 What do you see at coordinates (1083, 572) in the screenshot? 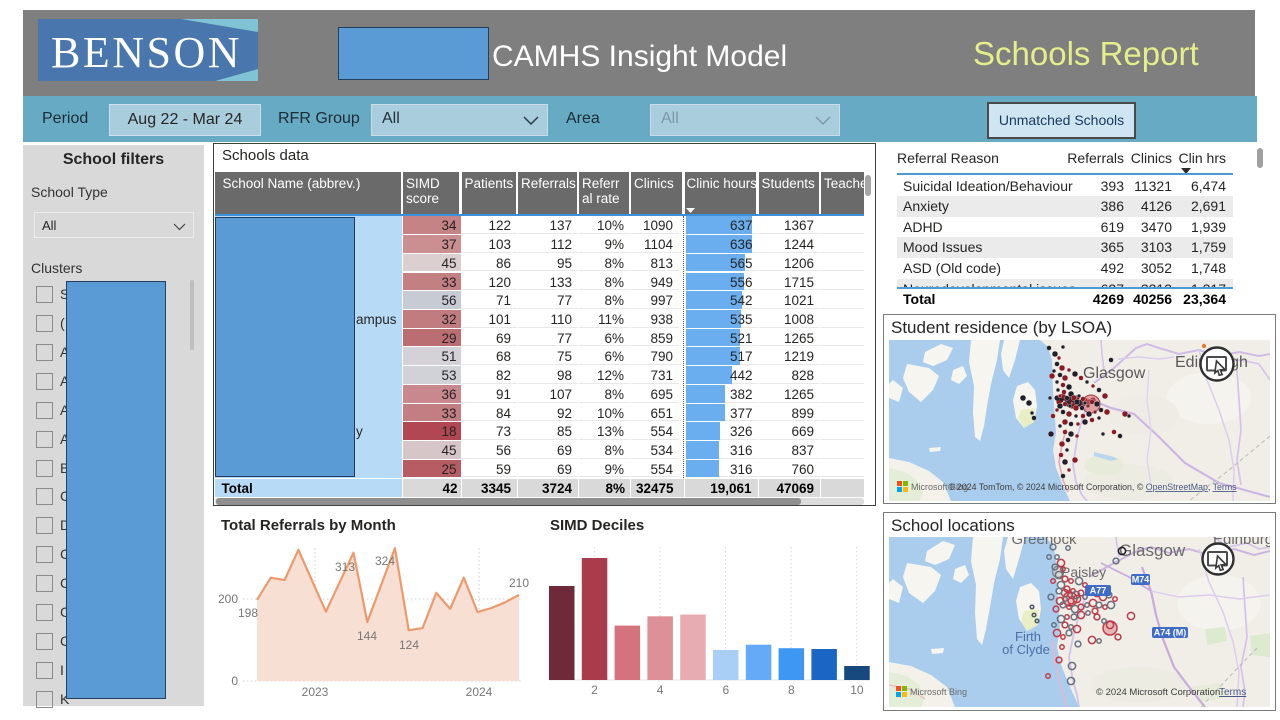
I see `svg-text: Paisley` at bounding box center [1083, 572].